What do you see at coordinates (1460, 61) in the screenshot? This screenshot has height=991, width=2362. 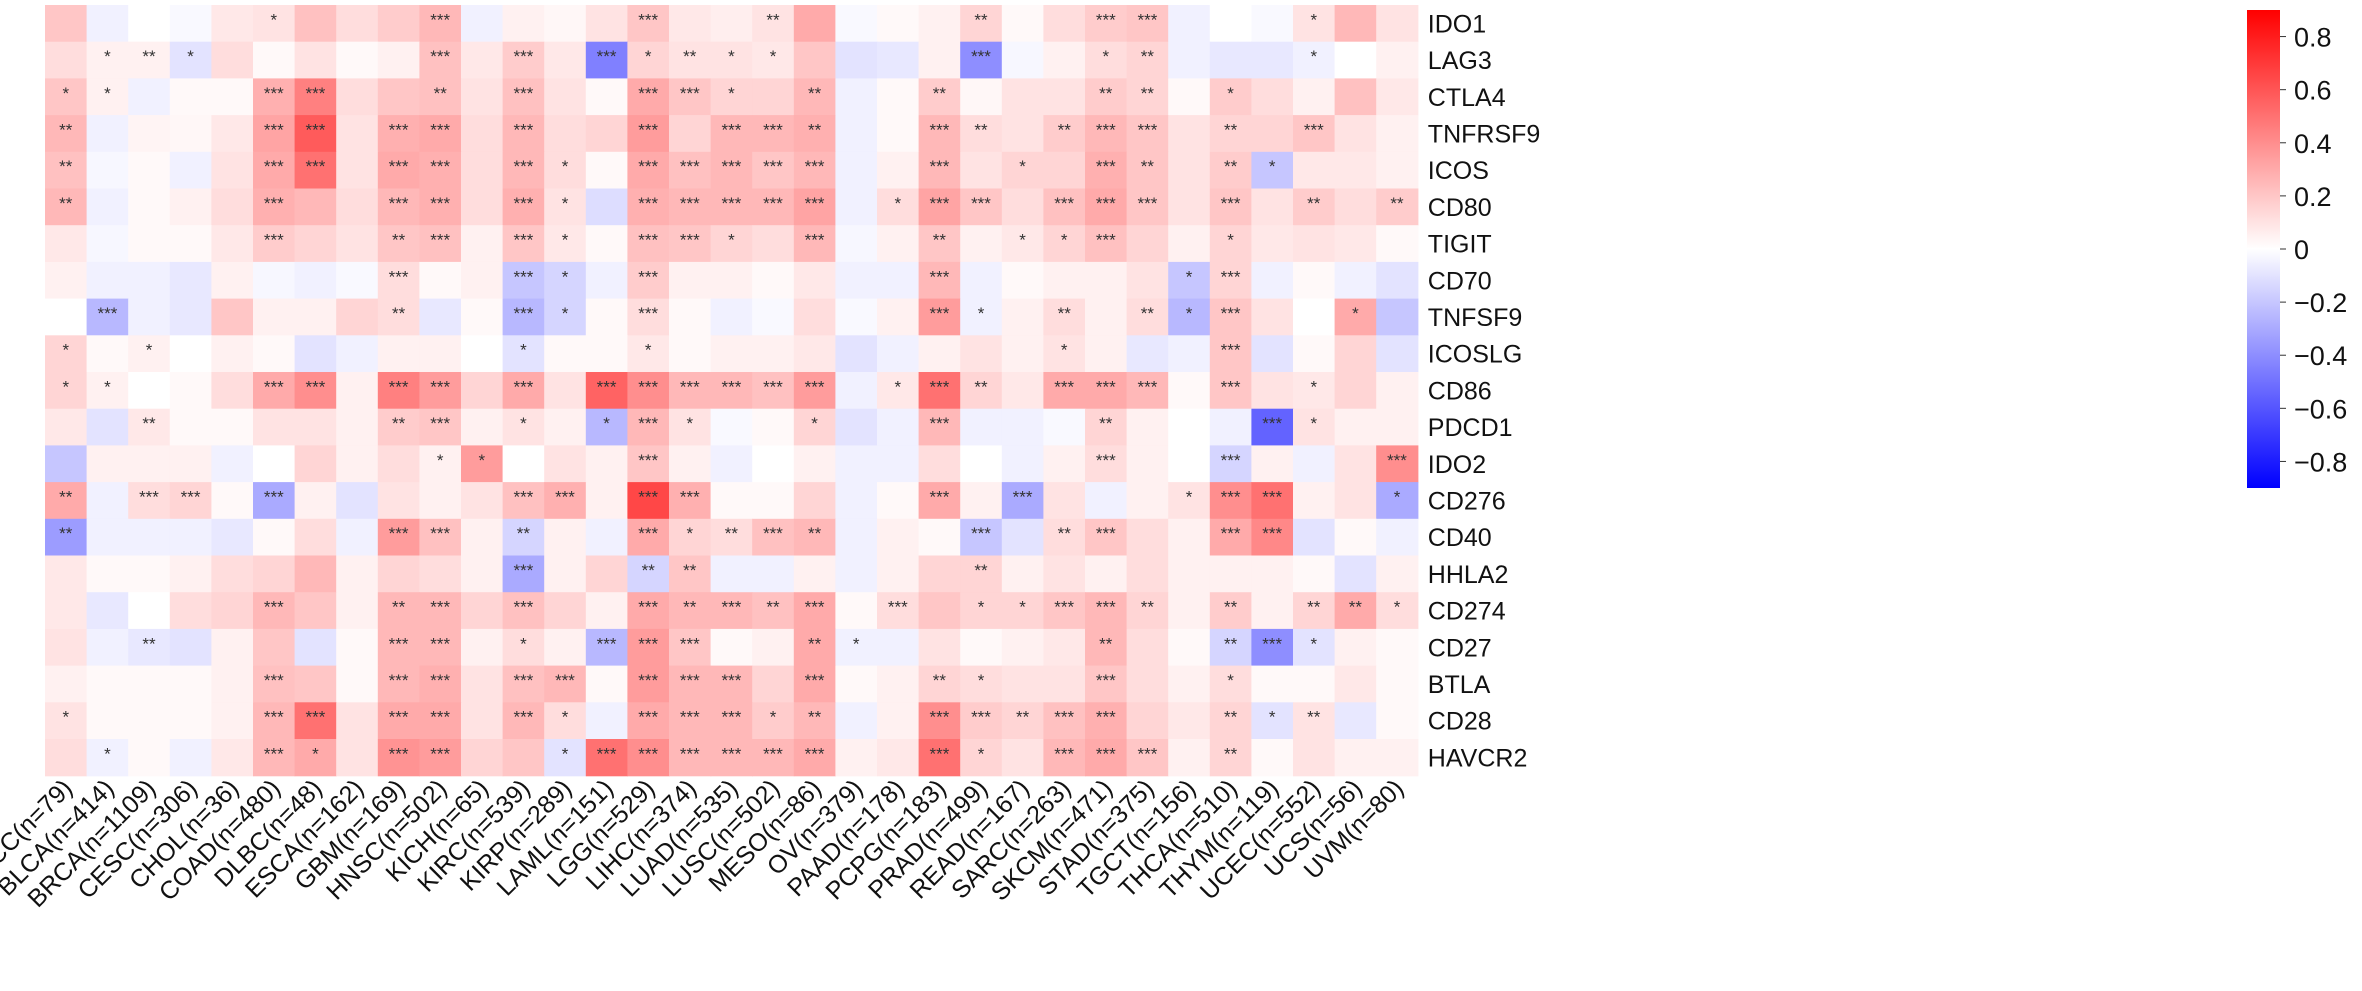 I see `row-label: LAG3` at bounding box center [1460, 61].